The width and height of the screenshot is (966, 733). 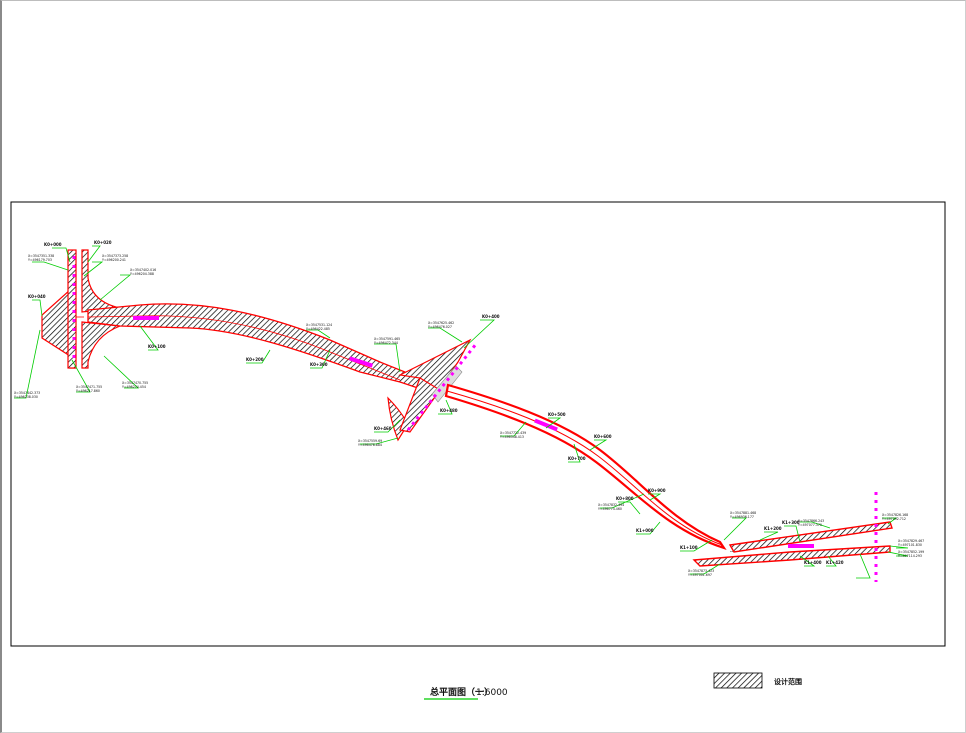 What do you see at coordinates (259, 348) in the screenshot?
I see `main-road-west` at bounding box center [259, 348].